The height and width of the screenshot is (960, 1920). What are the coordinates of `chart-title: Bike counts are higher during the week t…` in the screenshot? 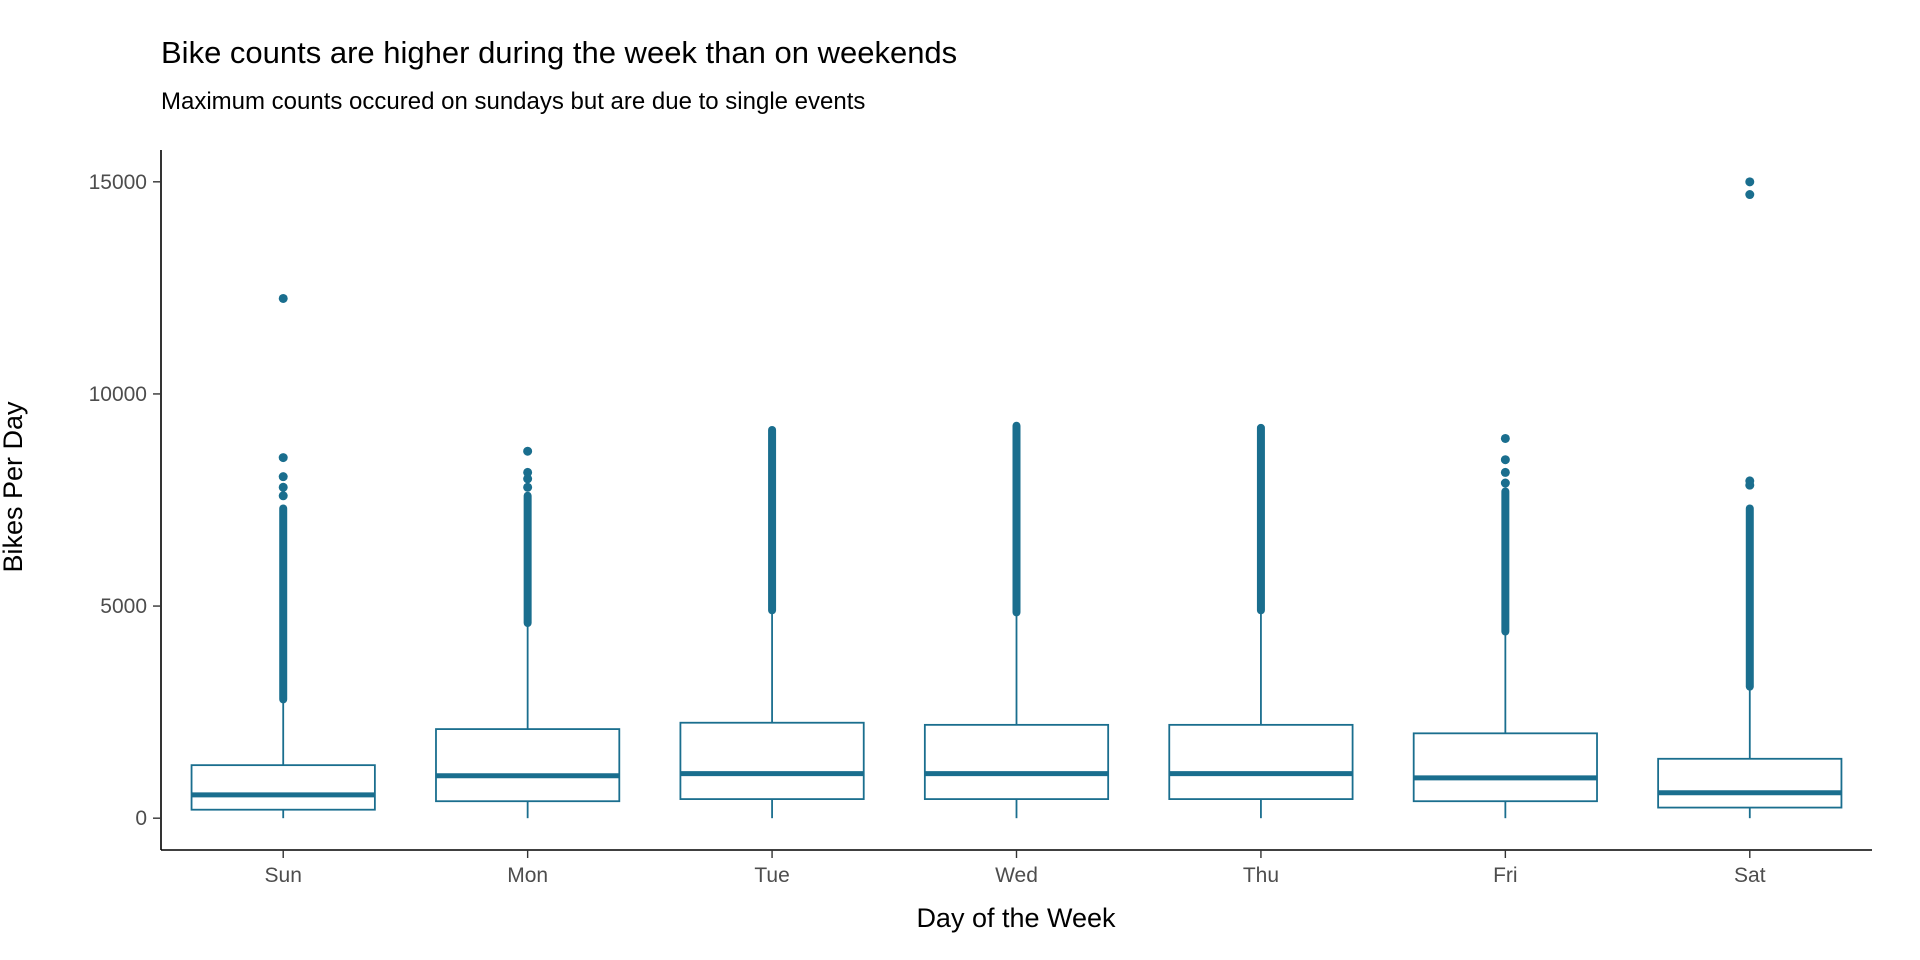 It's located at (559, 52).